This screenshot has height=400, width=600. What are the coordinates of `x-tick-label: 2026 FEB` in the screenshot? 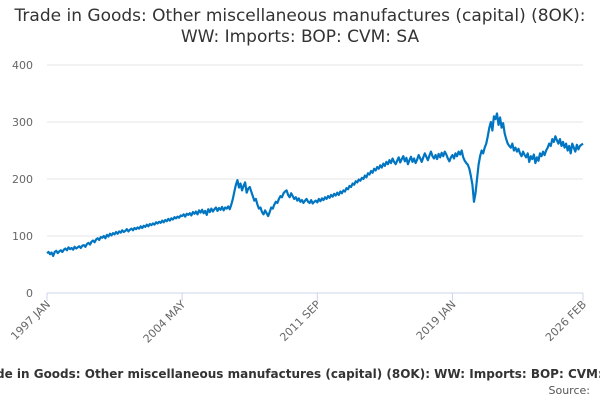 It's located at (566, 321).